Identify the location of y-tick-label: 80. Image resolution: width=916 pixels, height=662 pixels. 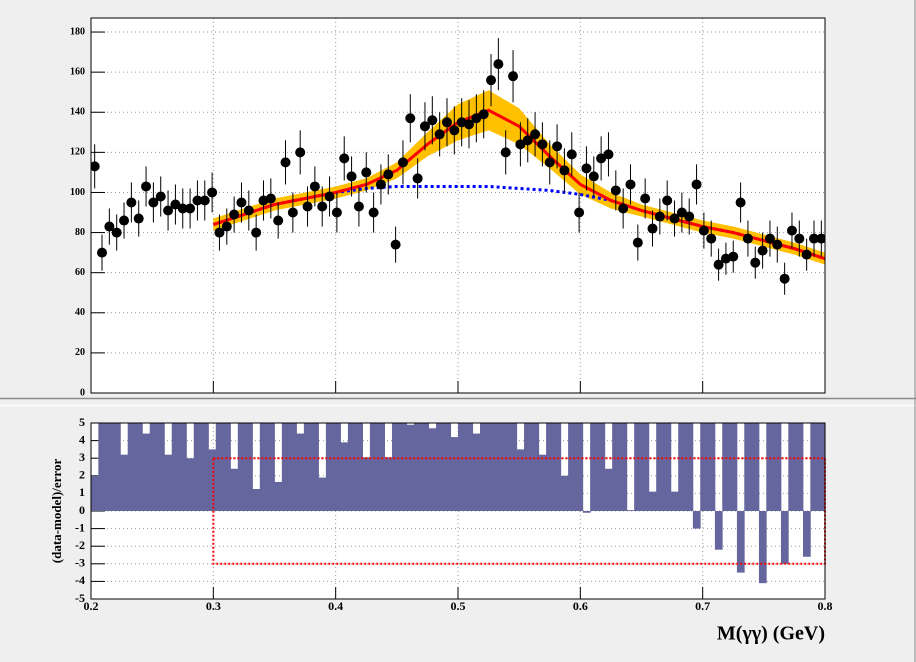
(80, 232).